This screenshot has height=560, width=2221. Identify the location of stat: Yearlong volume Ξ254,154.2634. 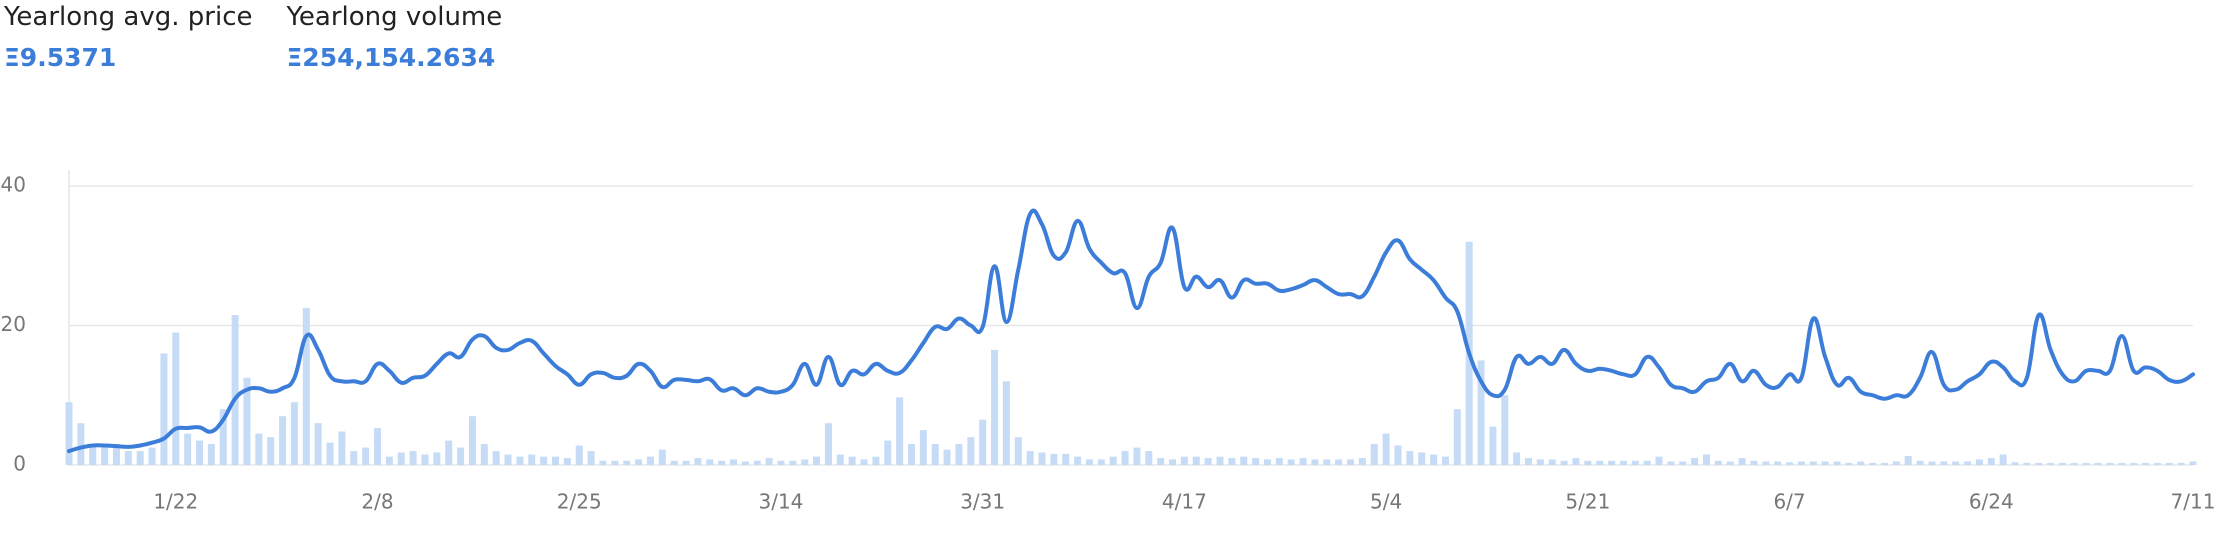
(395, 41).